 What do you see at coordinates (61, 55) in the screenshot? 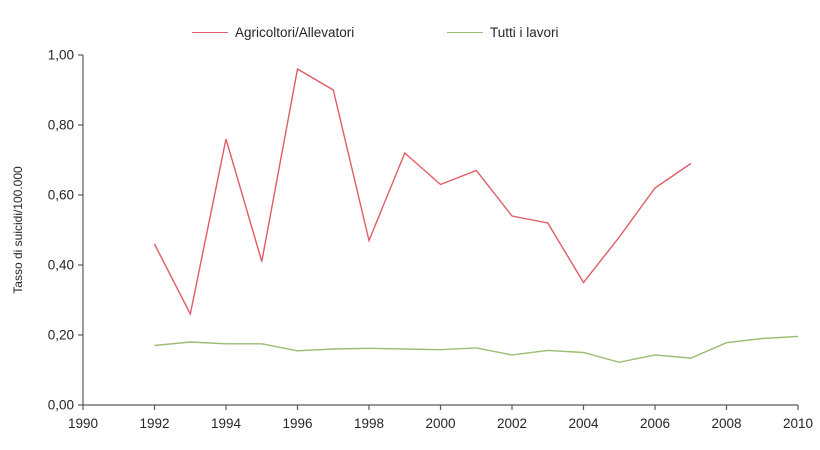
I see `y-tick-label: 1,00` at bounding box center [61, 55].